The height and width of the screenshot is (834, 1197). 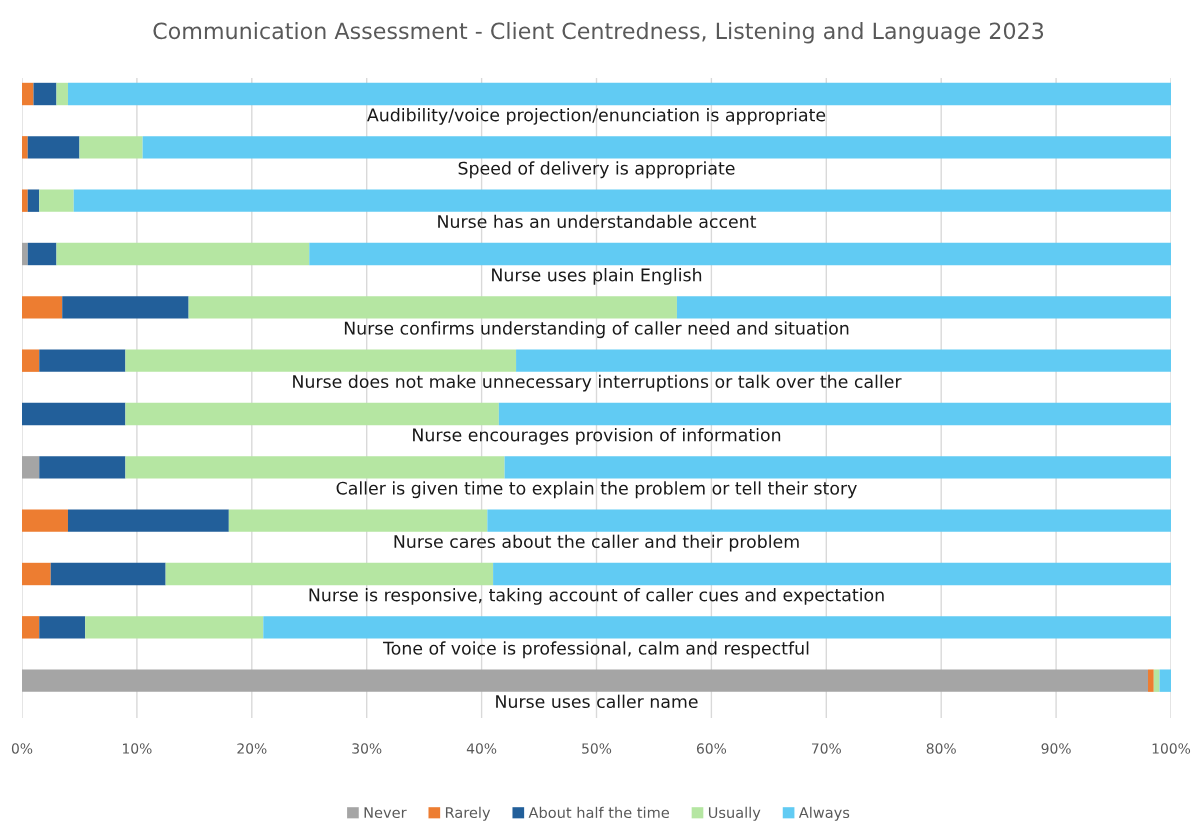 I want to click on x-tick-label: 10%, so click(x=137, y=748).